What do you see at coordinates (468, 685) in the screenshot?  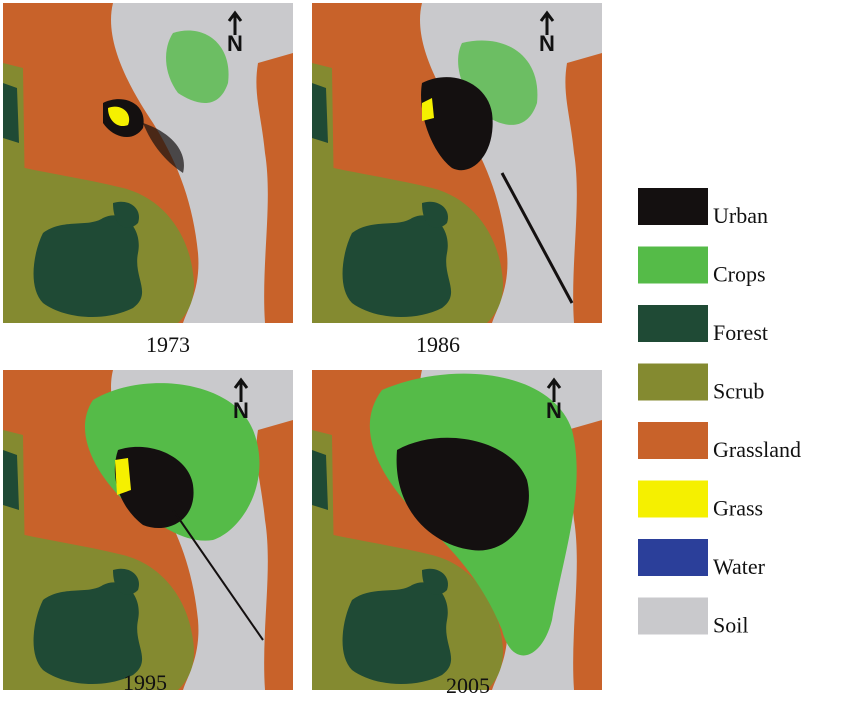 I see `caption: 2005` at bounding box center [468, 685].